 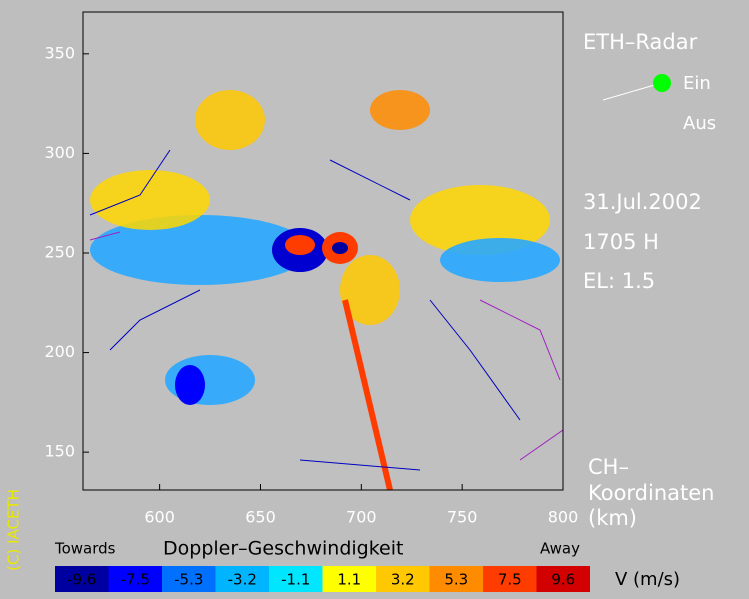 What do you see at coordinates (640, 42) in the screenshot?
I see `radar-title: ETH–Radar` at bounding box center [640, 42].